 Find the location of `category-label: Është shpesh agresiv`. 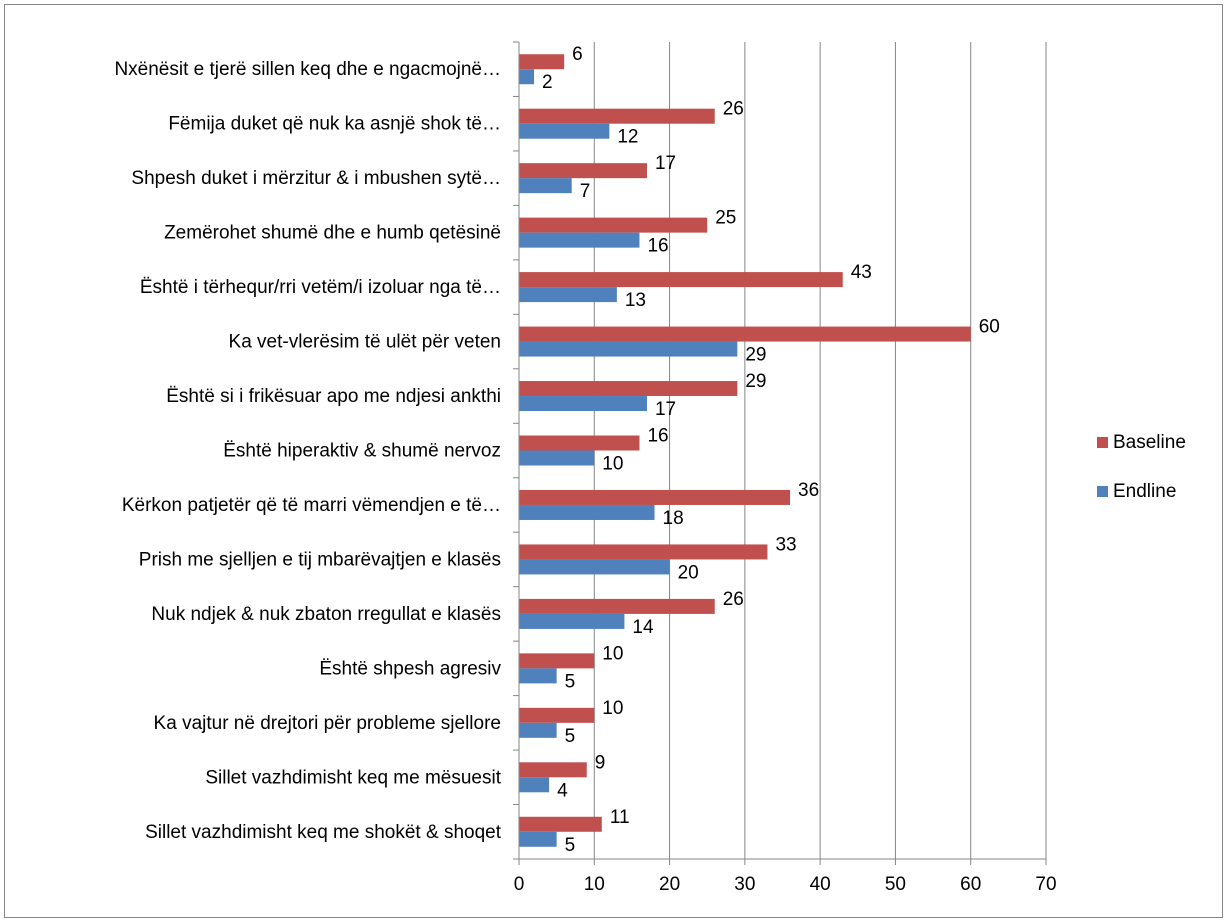

category-label: Është shpesh agresiv is located at coordinates (410, 668).